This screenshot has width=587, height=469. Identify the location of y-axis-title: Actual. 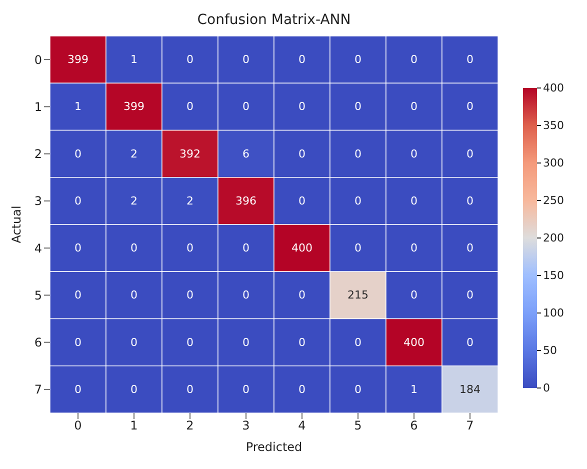
(16, 225).